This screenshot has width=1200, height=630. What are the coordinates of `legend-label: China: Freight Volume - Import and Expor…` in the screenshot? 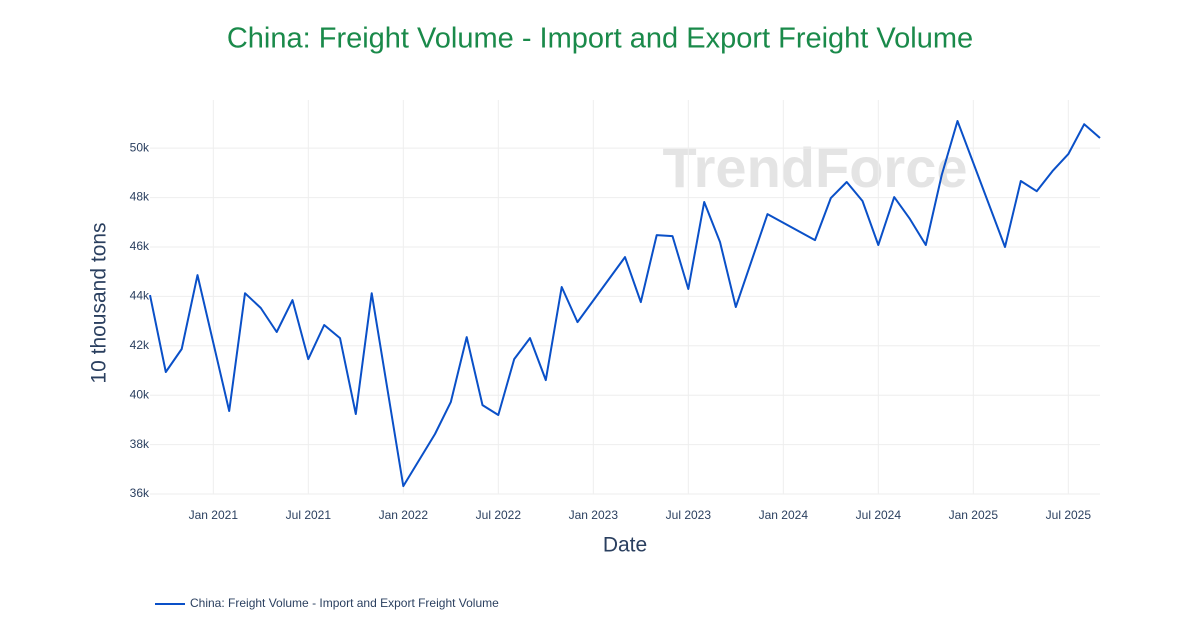 It's located at (344, 603).